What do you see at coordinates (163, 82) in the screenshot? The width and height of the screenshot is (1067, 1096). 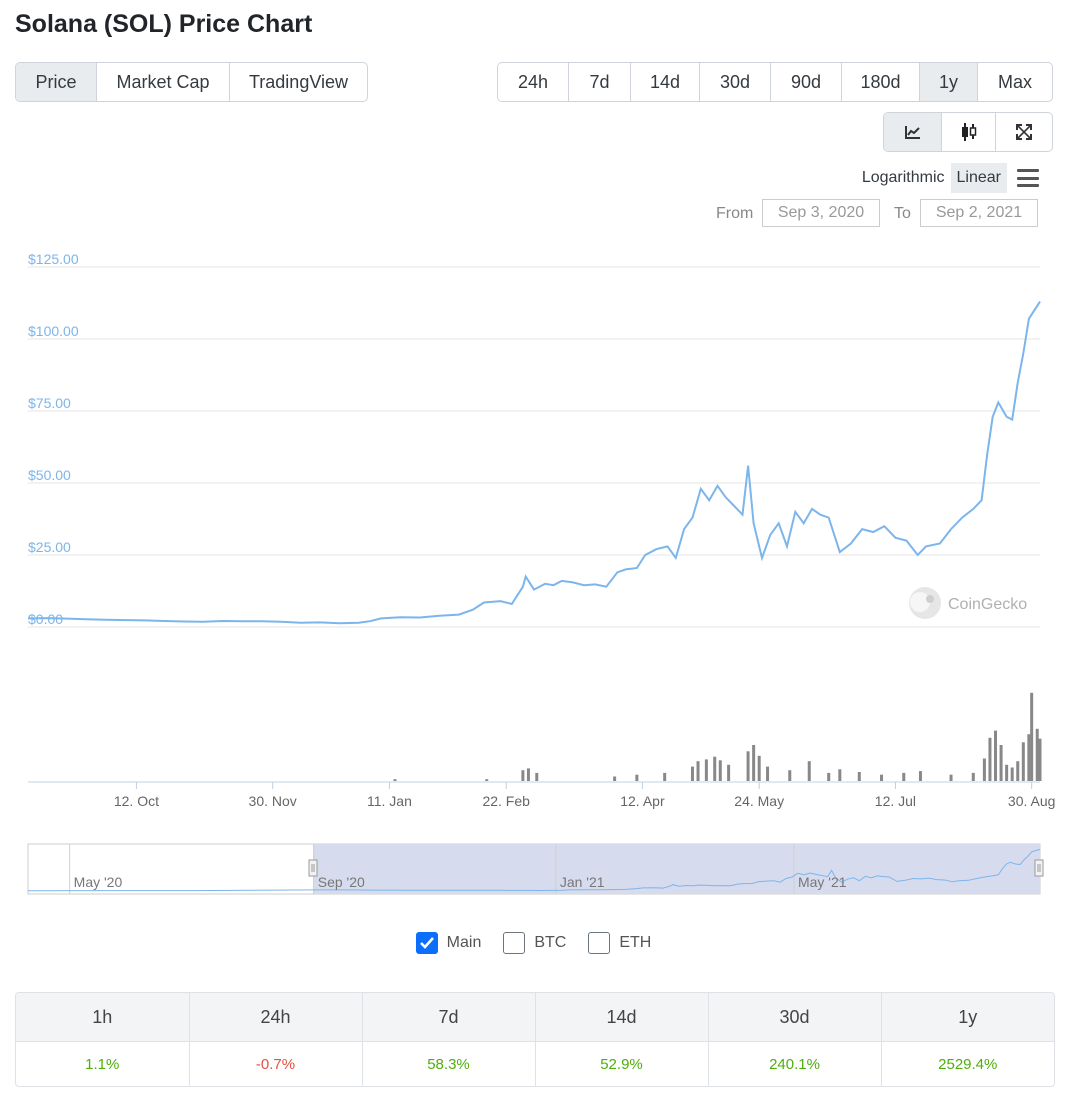 I see `tab-market-cap: Market Cap` at bounding box center [163, 82].